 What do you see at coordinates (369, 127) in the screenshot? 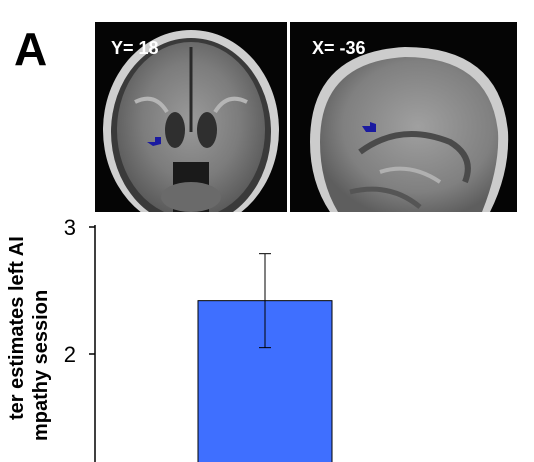
I see `roi-marker-sagittal` at bounding box center [369, 127].